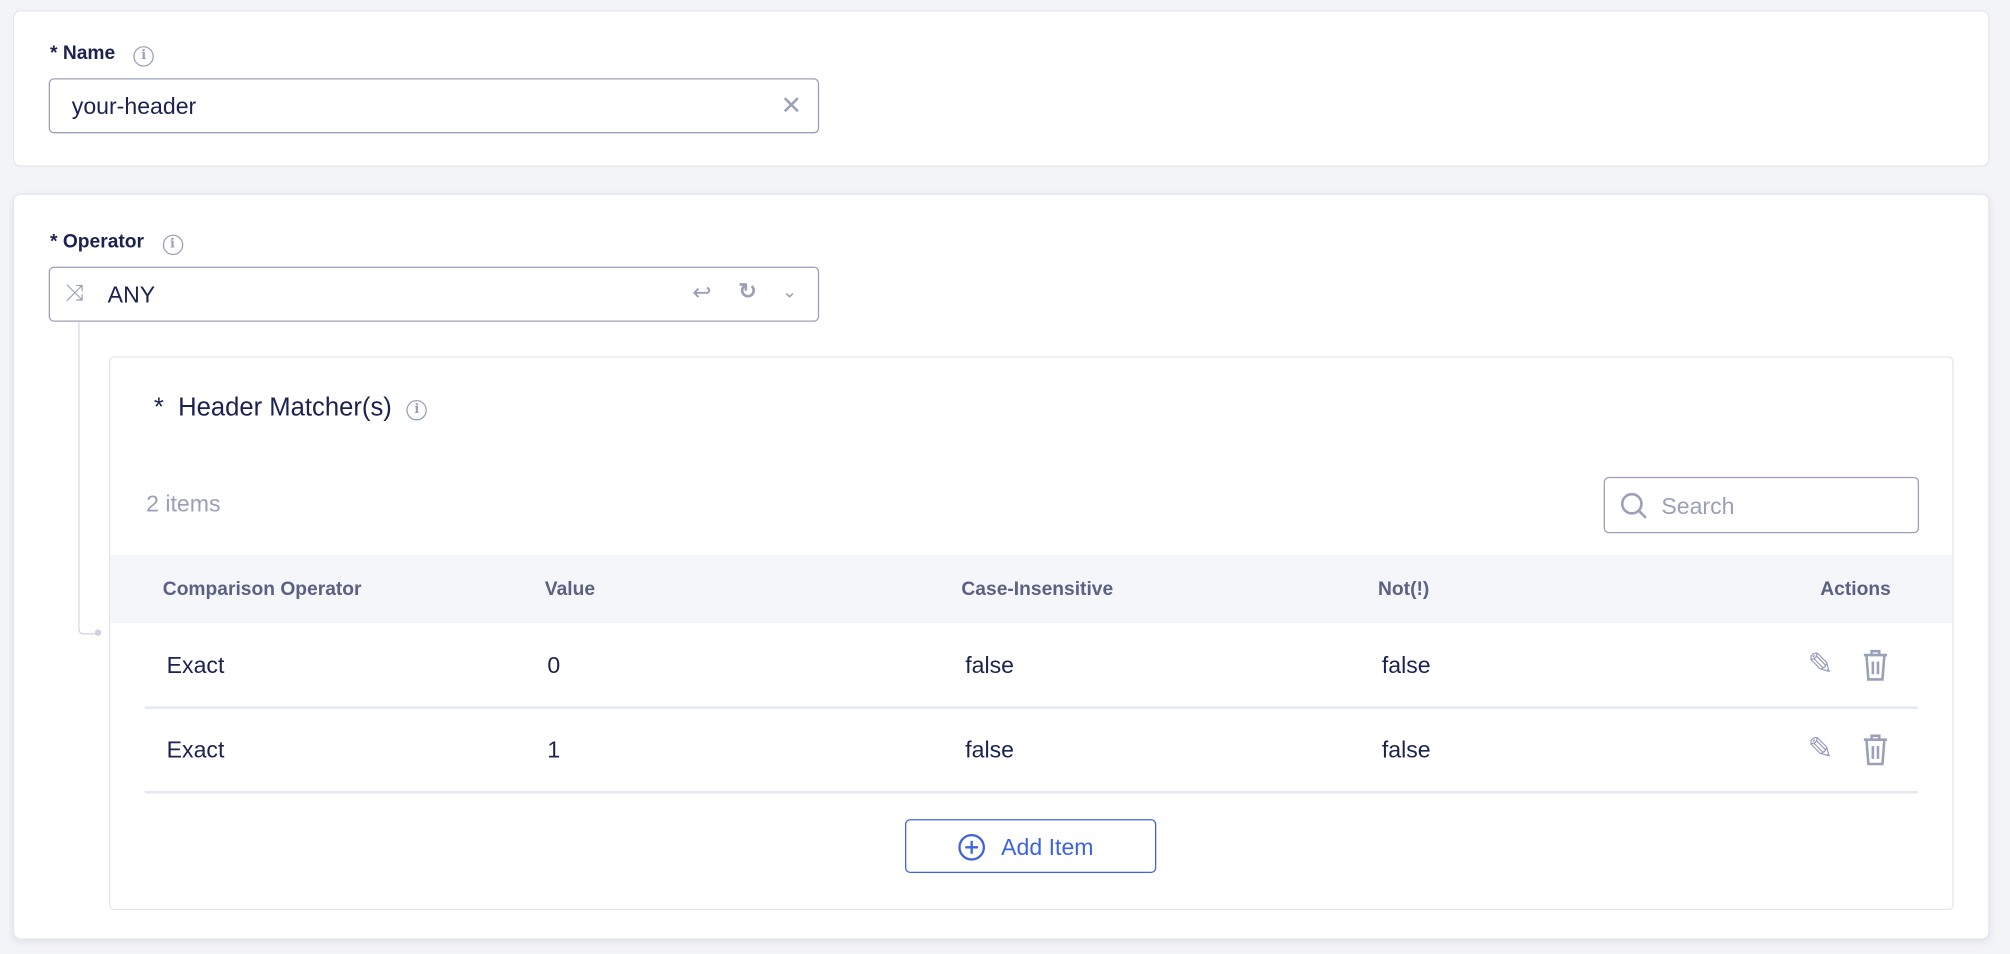 Image resolution: width=2010 pixels, height=954 pixels. Describe the element at coordinates (1404, 589) in the screenshot. I see `column-header: Not(!)` at that location.